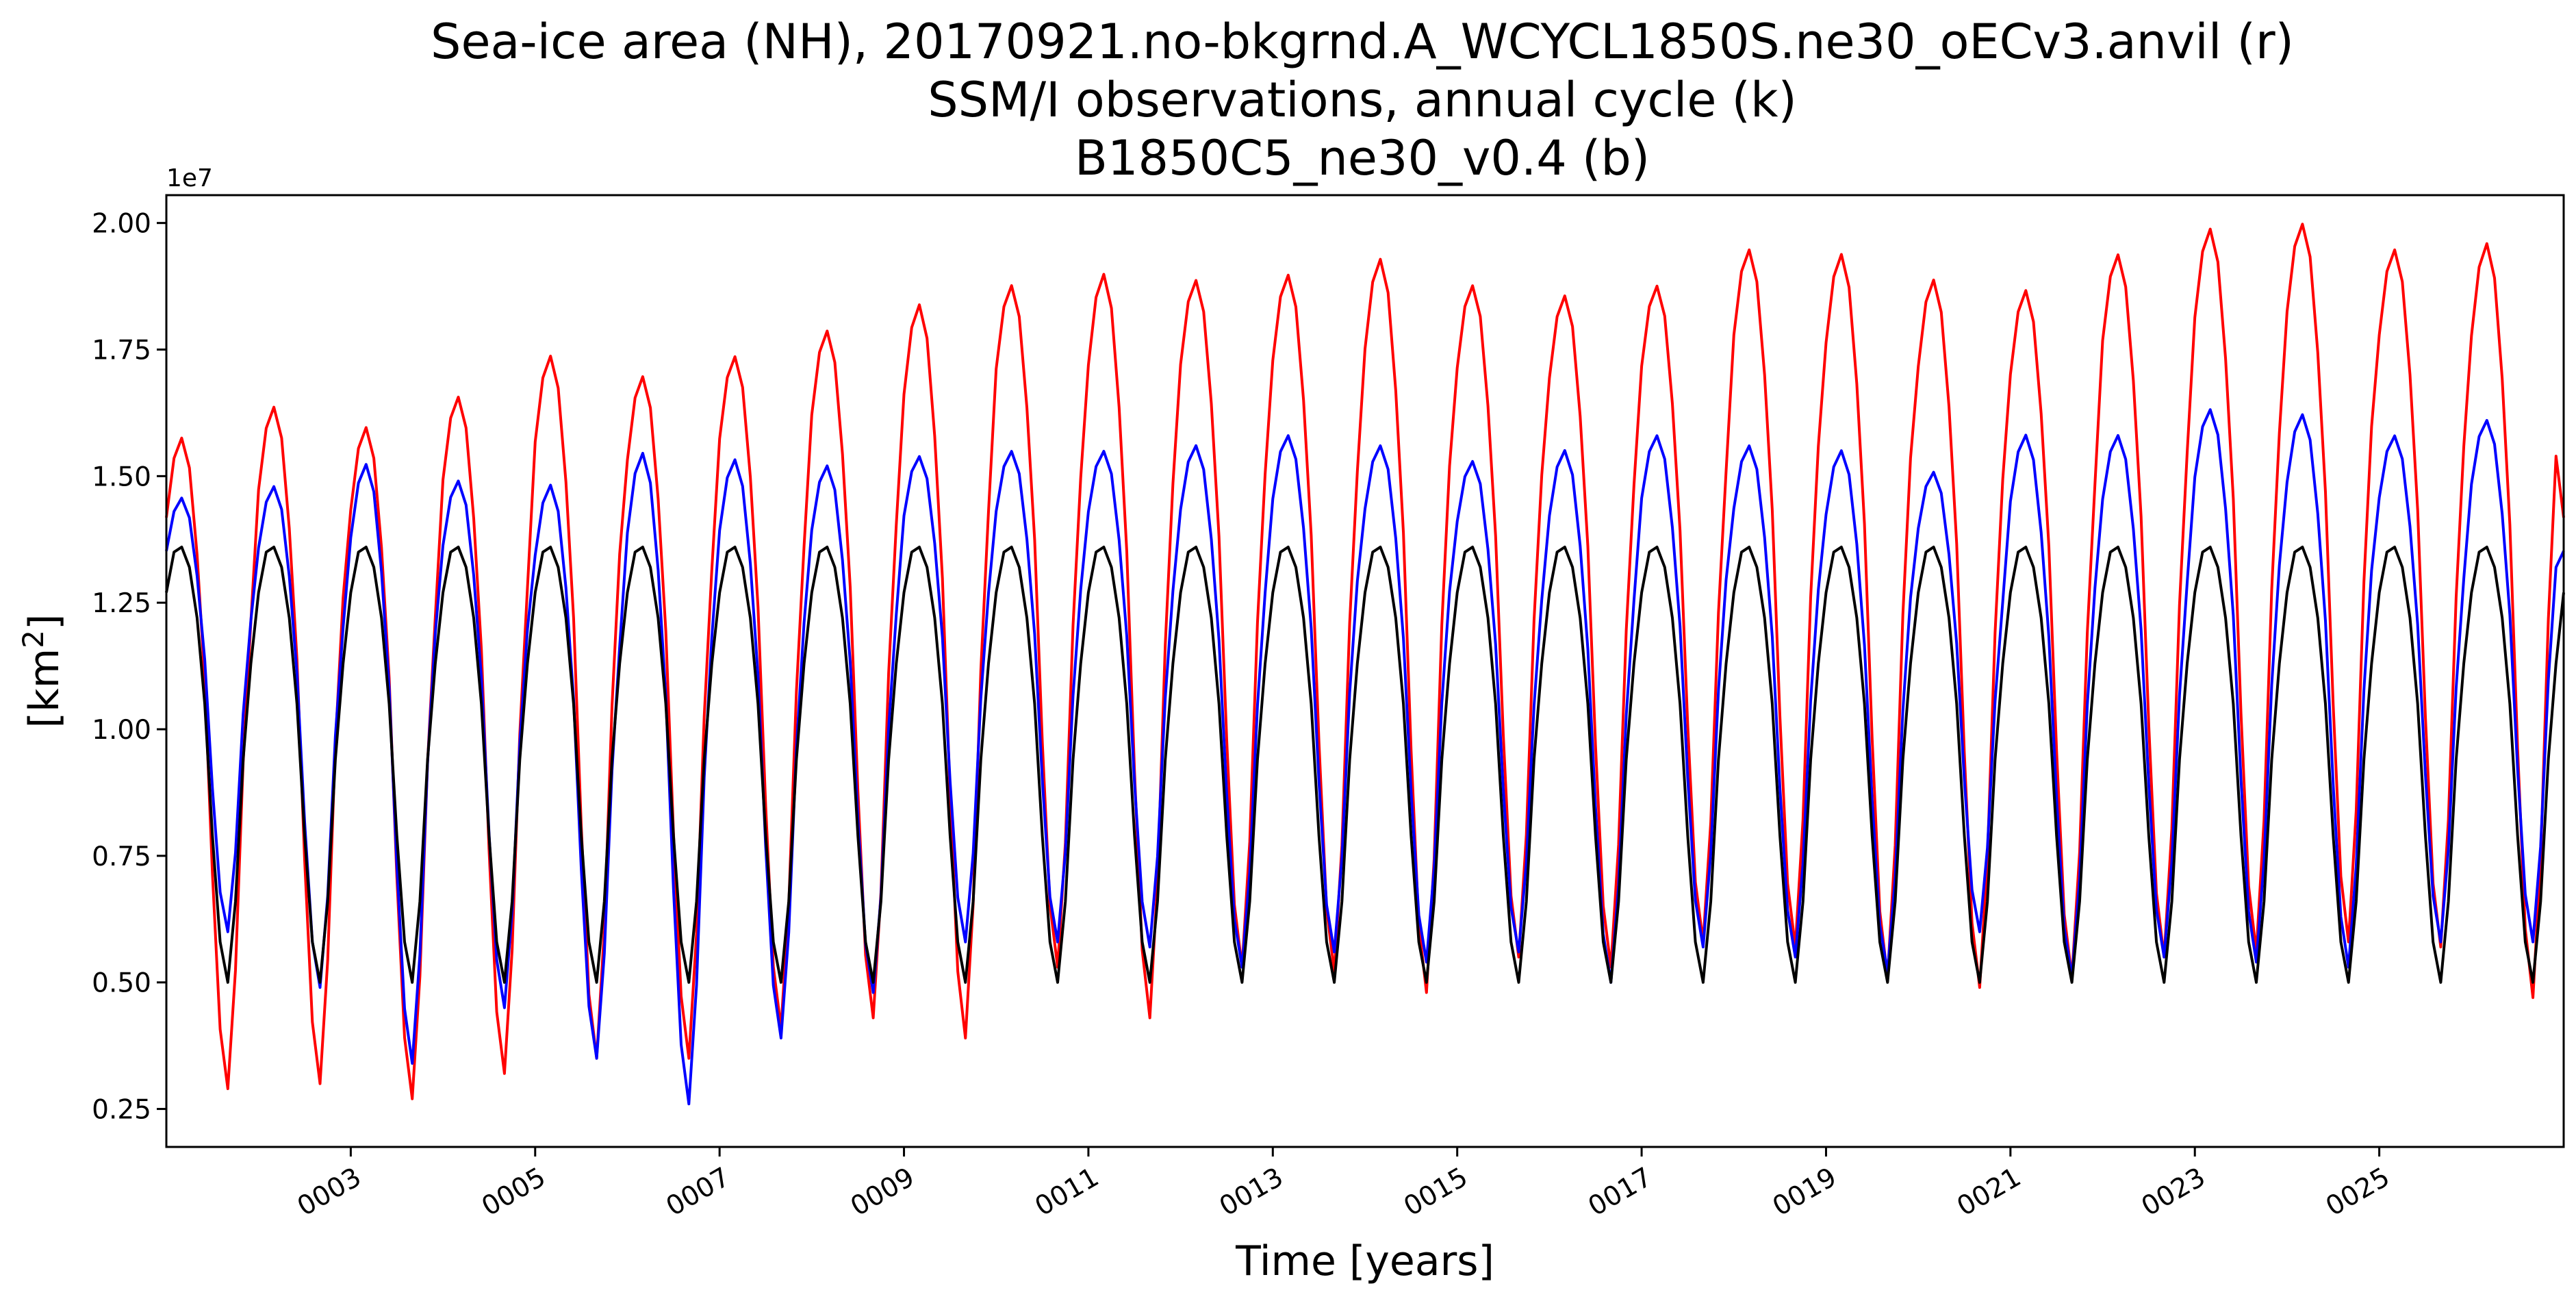 The height and width of the screenshot is (1301, 2576). I want to click on y-tick-label: 1.75, so click(121, 351).